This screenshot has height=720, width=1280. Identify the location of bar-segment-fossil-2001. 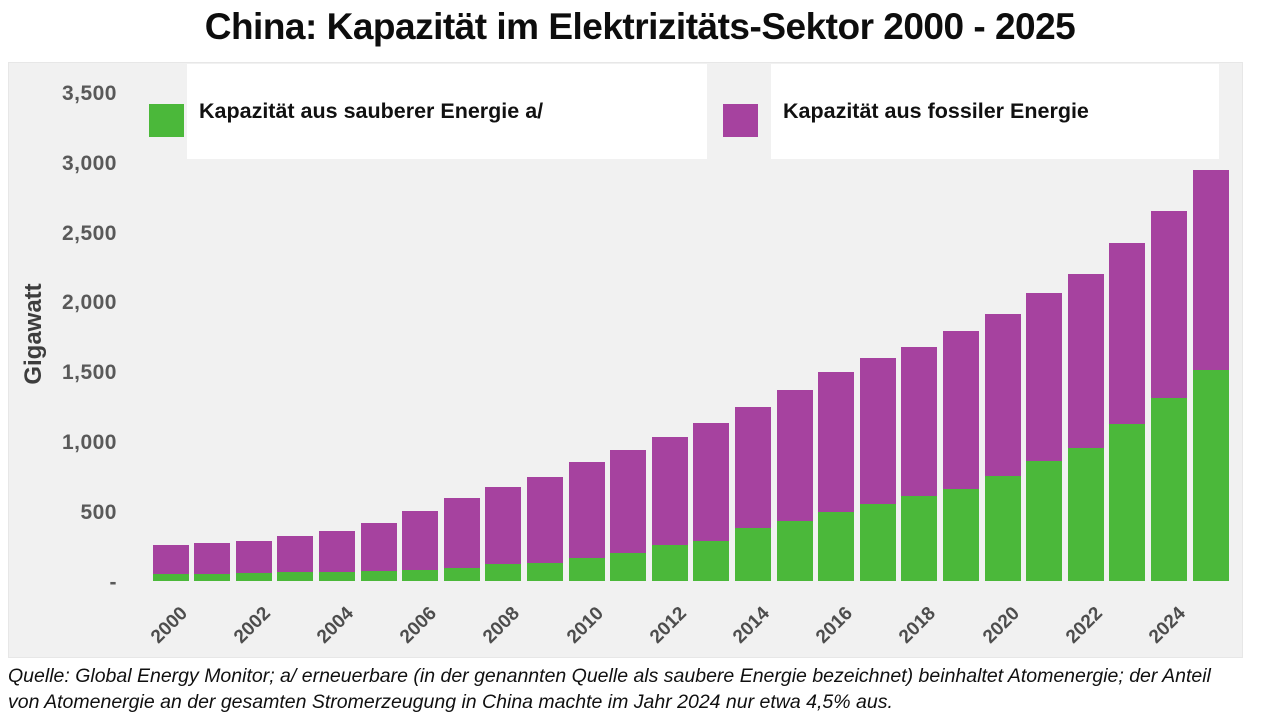
(212, 559).